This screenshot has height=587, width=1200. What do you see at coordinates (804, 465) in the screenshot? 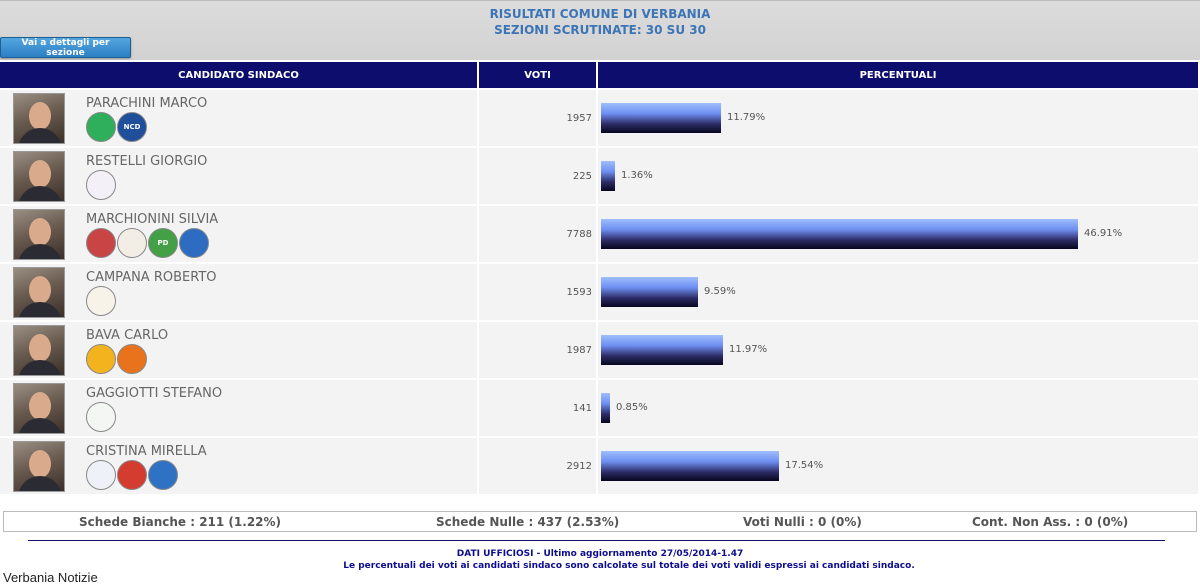
I see `percent-label: 17.54%` at bounding box center [804, 465].